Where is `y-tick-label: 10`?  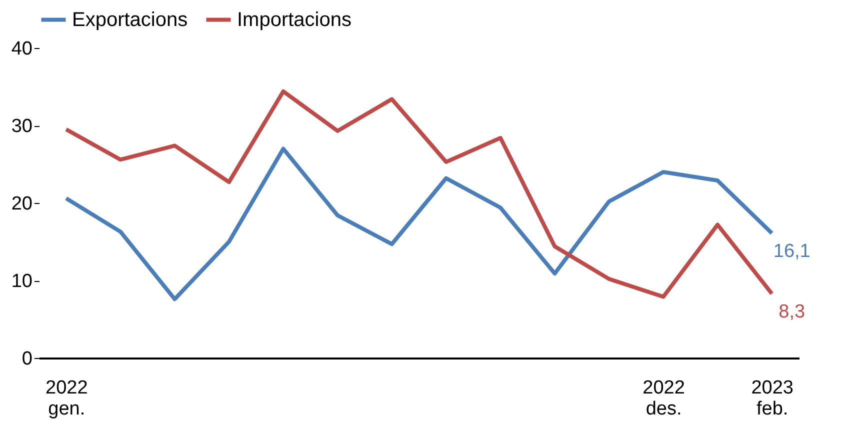
y-tick-label: 10 is located at coordinates (21, 281).